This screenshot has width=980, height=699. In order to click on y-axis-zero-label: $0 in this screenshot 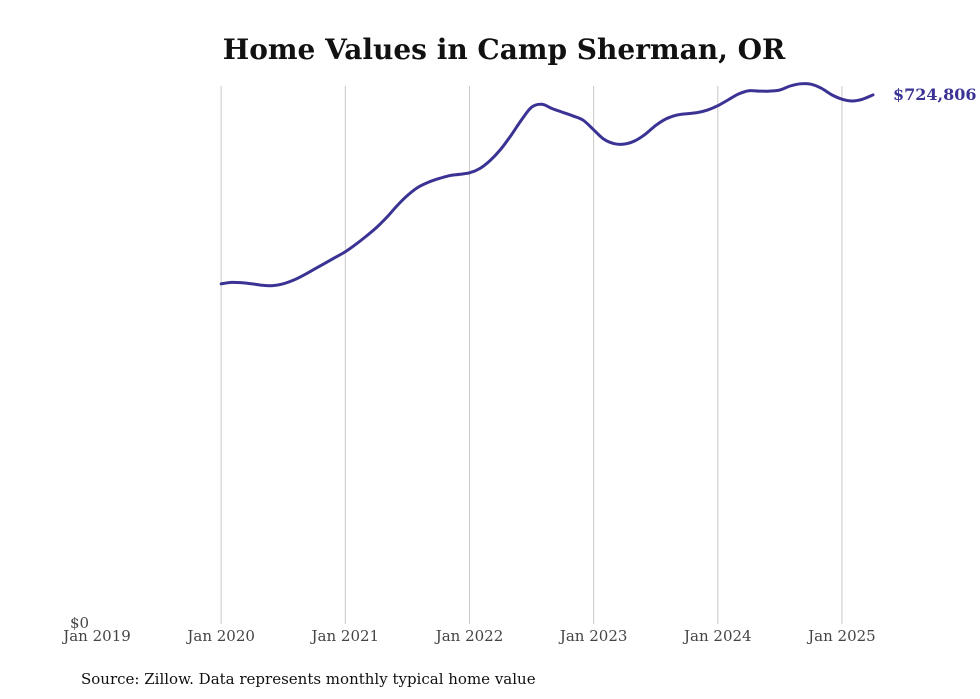, I will do `click(79, 623)`.